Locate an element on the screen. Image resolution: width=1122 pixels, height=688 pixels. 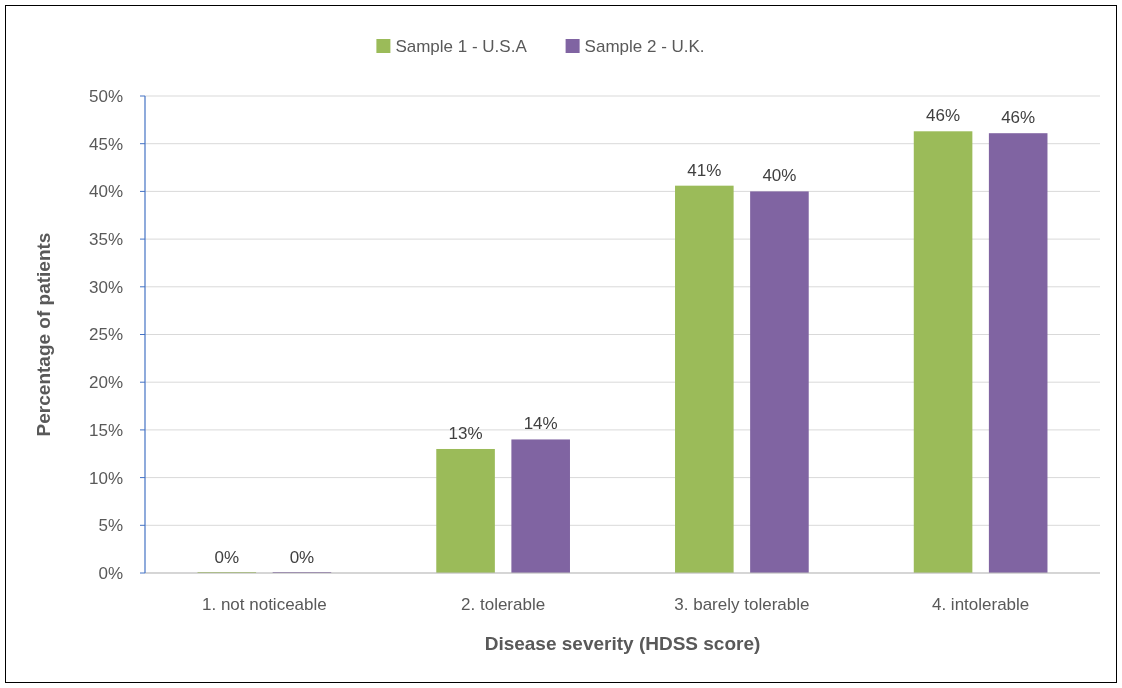
y-tick-label: 40% is located at coordinates (105, 192).